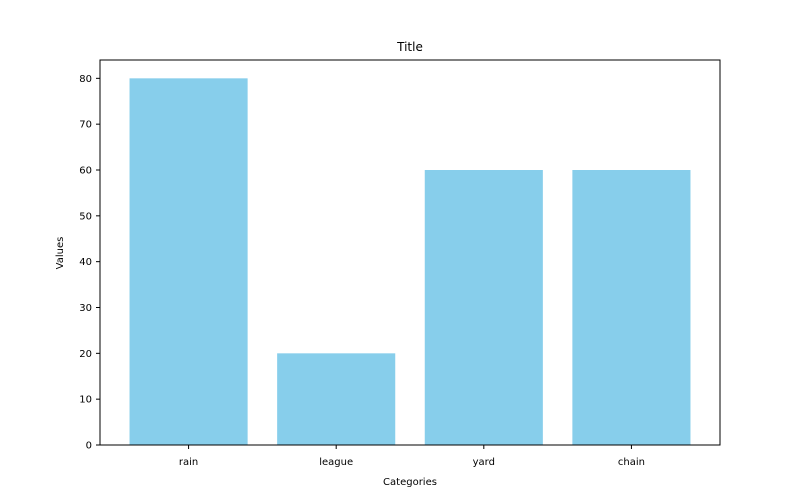  What do you see at coordinates (85, 400) in the screenshot?
I see `y-tick-label: 10` at bounding box center [85, 400].